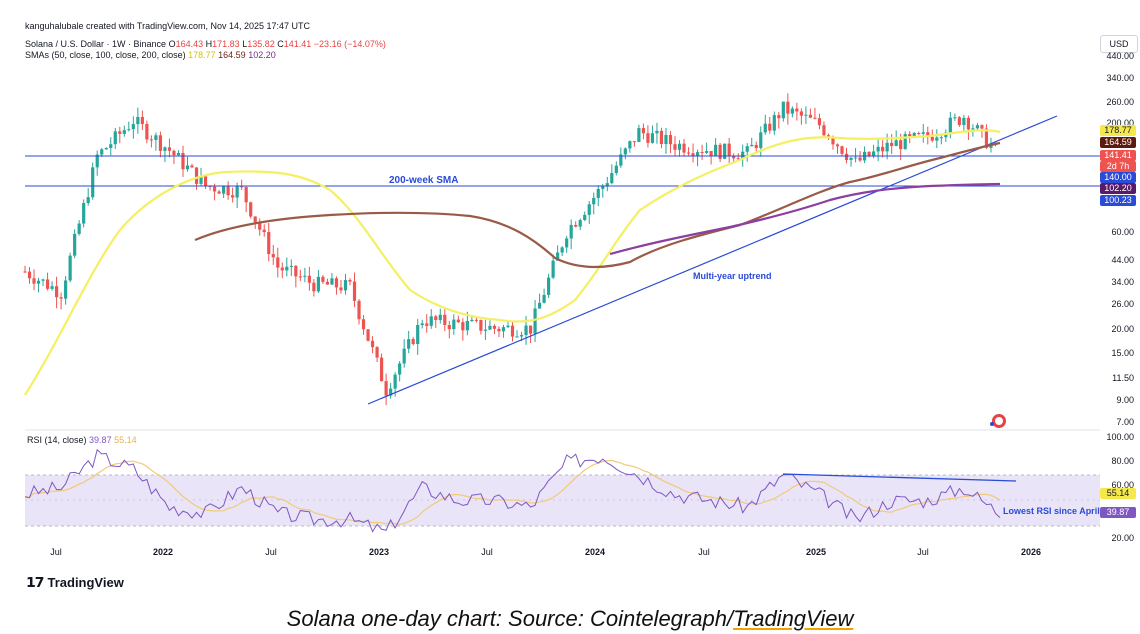 This screenshot has height=634, width=1140. Describe the element at coordinates (297, 44) in the screenshot. I see `ohlc-close: 141.41` at that location.